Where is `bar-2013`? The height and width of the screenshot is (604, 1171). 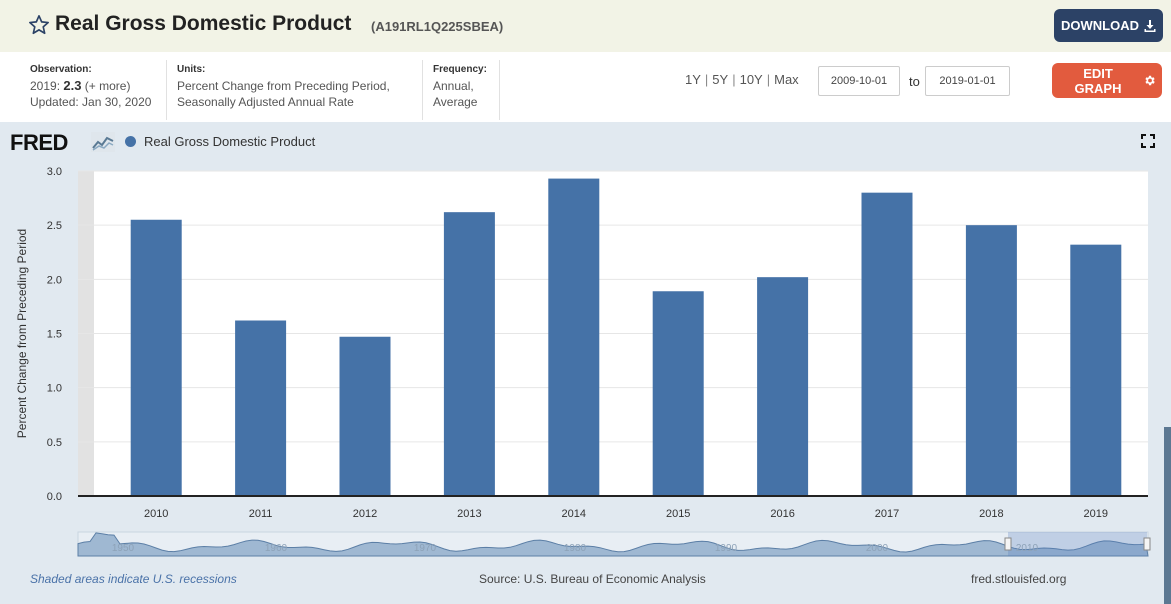 bar-2013 is located at coordinates (469, 354).